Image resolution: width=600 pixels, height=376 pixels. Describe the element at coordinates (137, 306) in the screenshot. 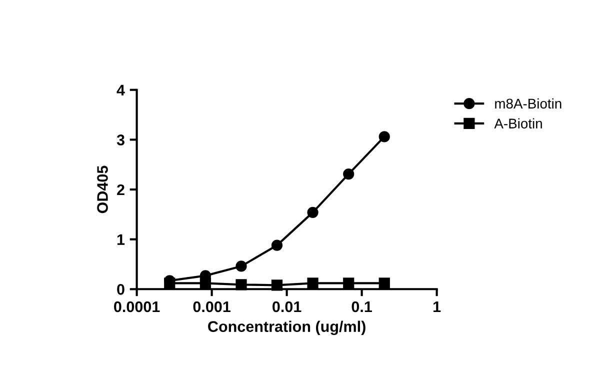

I see `x-tick-label: 0.0001` at that location.